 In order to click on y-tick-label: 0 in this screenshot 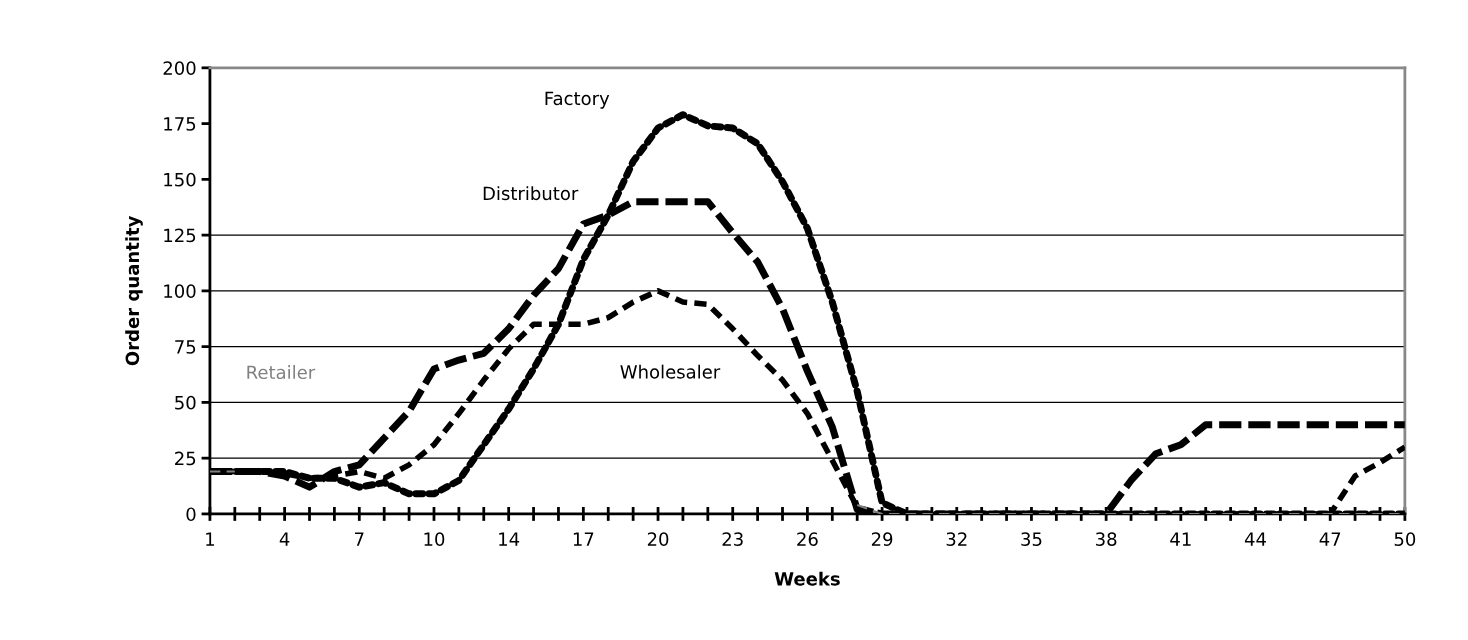, I will do `click(191, 514)`.